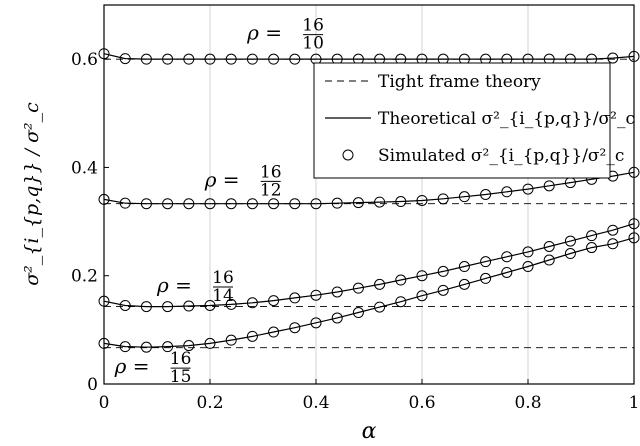 The width and height of the screenshot is (640, 446). Describe the element at coordinates (104, 403) in the screenshot. I see `x-tick-label: 0` at that location.